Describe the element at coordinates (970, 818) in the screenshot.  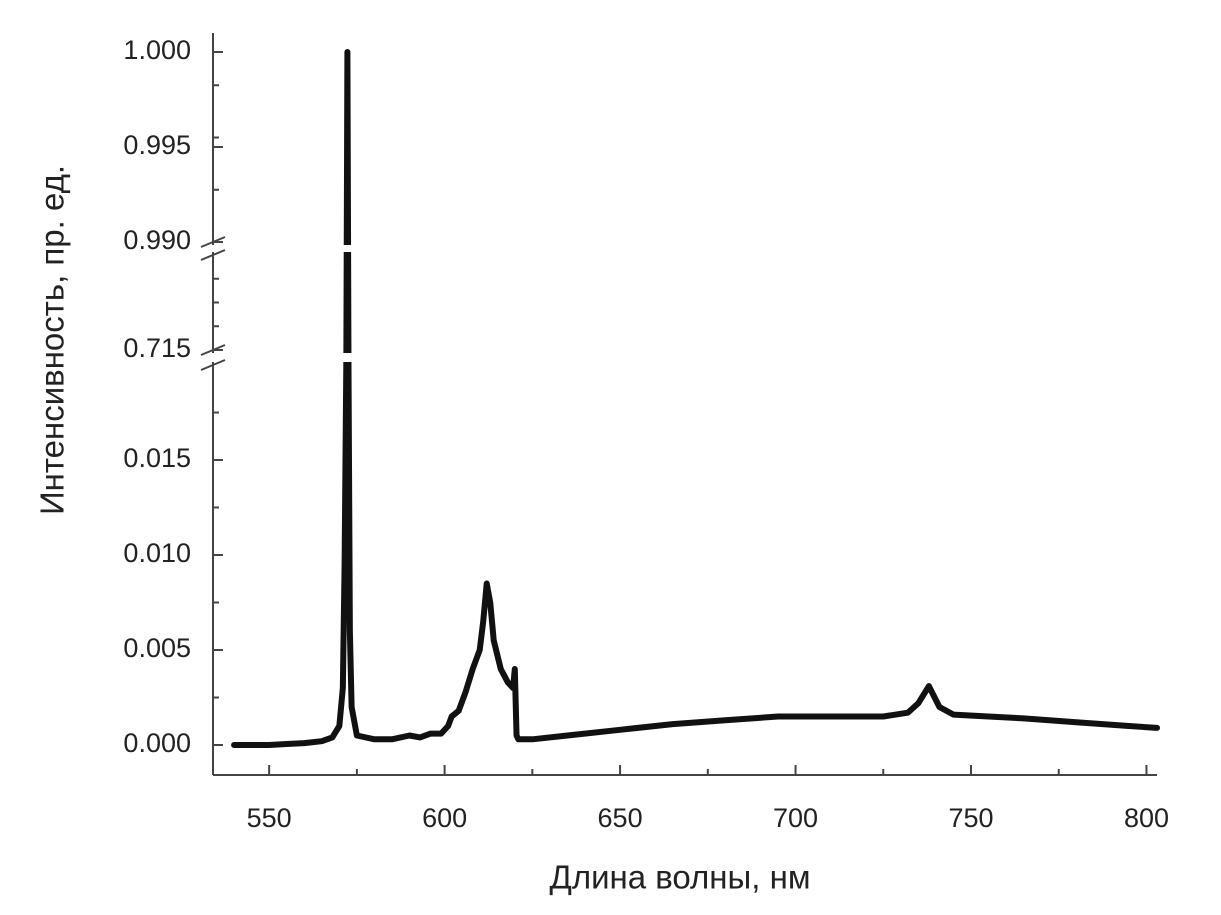
I see `x-tick-label: 750` at that location.